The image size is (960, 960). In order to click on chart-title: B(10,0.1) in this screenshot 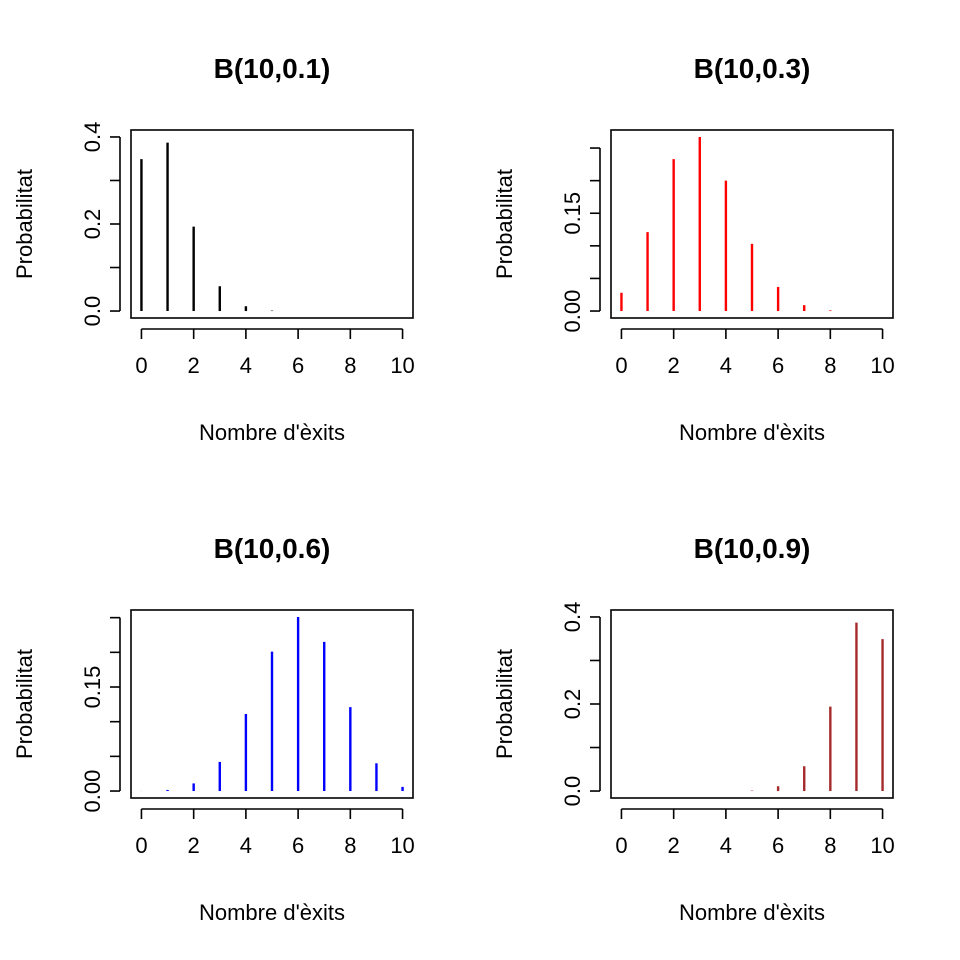, I will do `click(272, 68)`.